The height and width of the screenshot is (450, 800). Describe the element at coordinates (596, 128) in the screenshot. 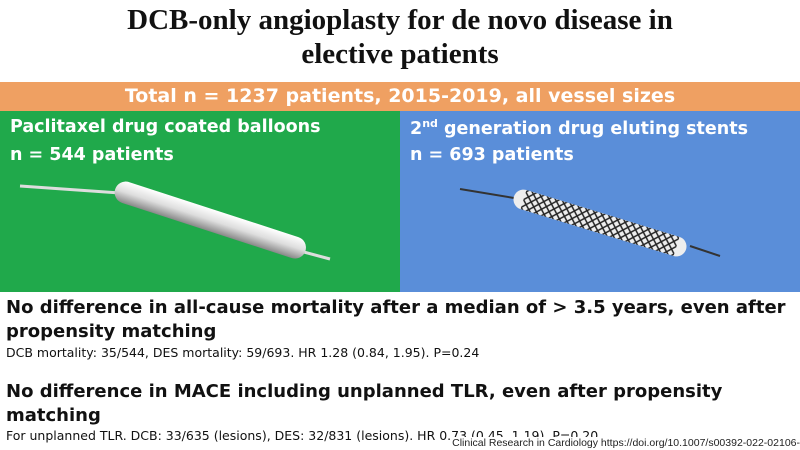

I see `heading-text: generation drug eluting stents` at that location.